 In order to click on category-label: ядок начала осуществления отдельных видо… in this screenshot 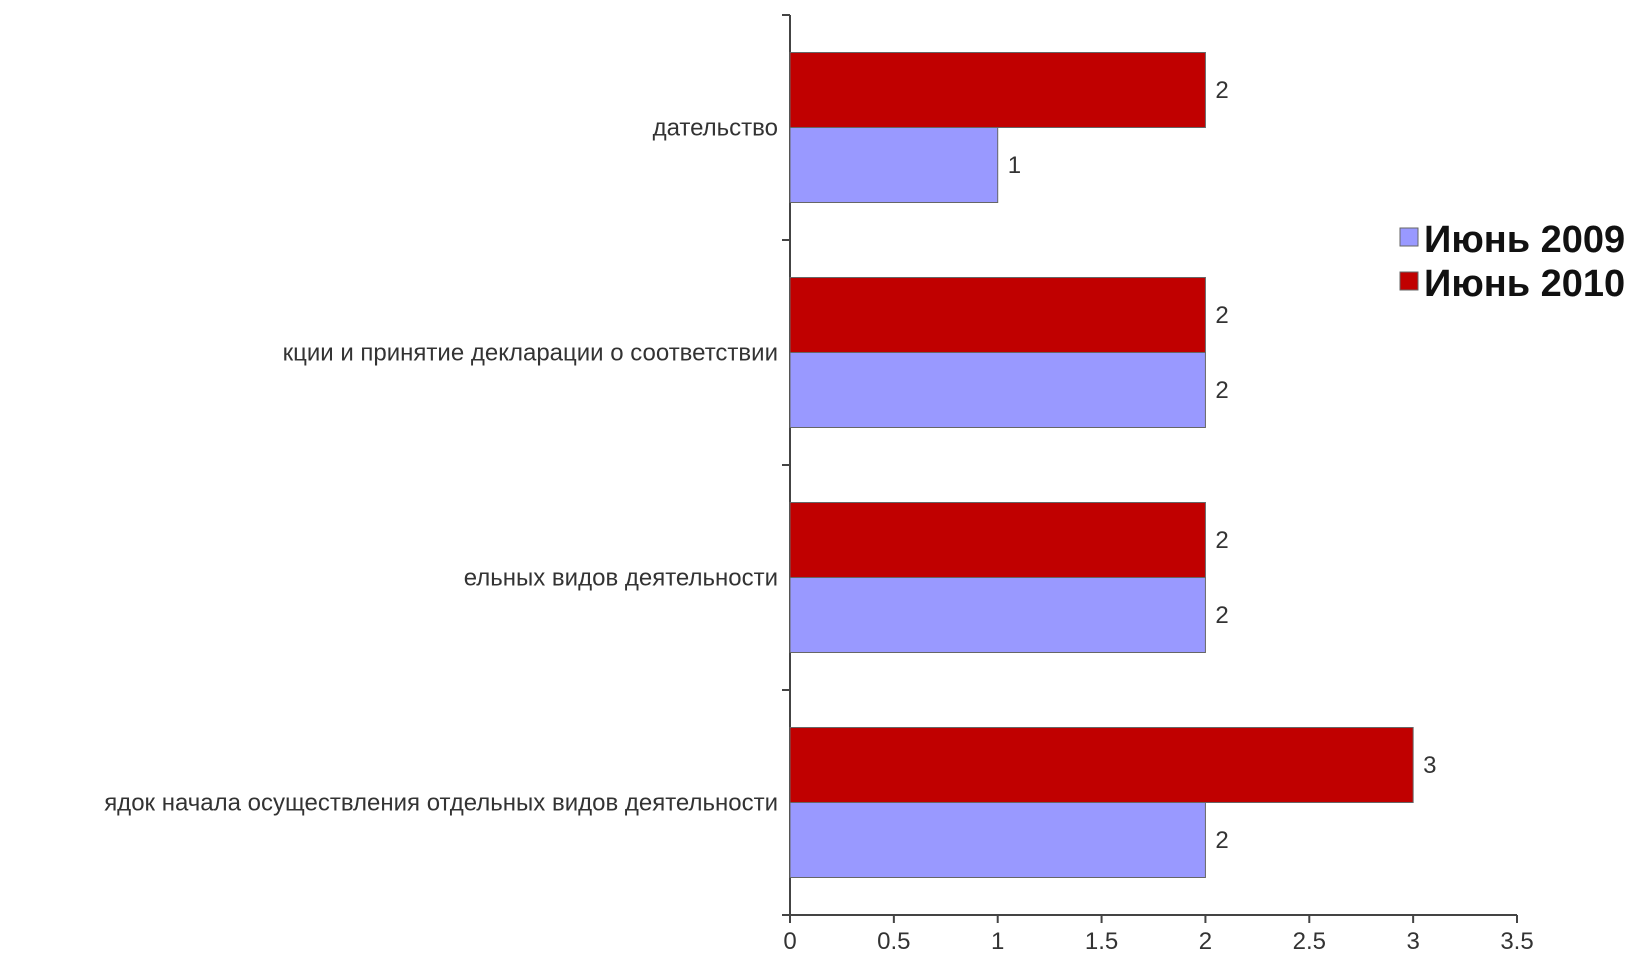, I will do `click(441, 803)`.